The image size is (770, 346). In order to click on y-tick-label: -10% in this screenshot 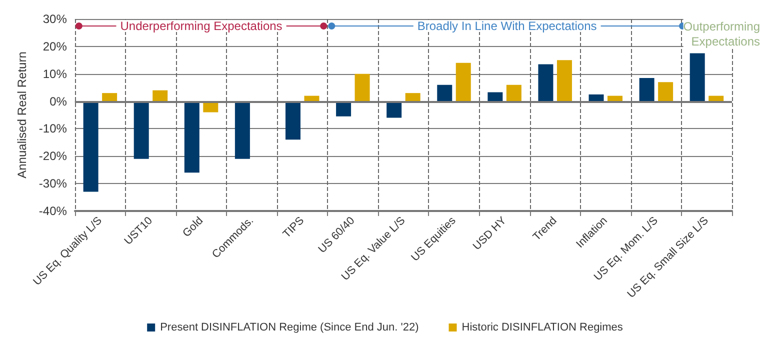, I will do `click(53, 129)`.